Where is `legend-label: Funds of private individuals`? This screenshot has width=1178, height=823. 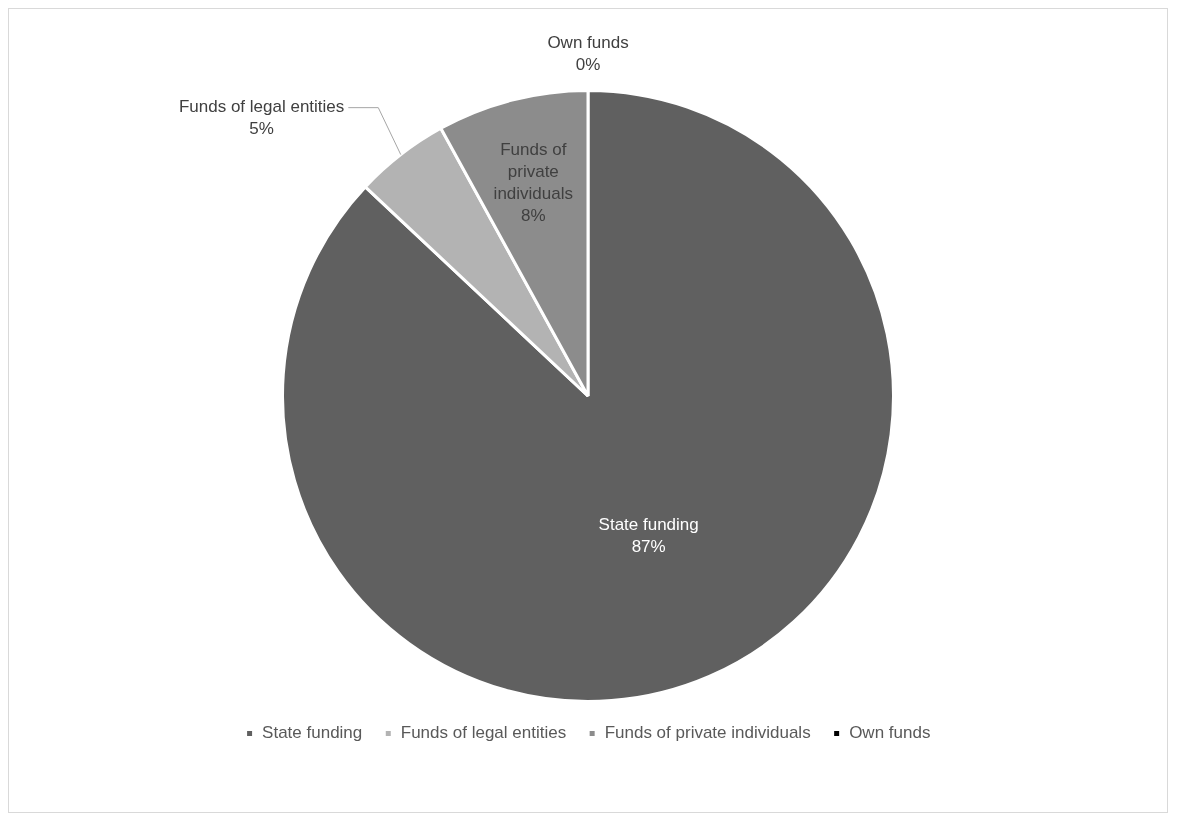
legend-label: Funds of private individuals is located at coordinates (707, 733).